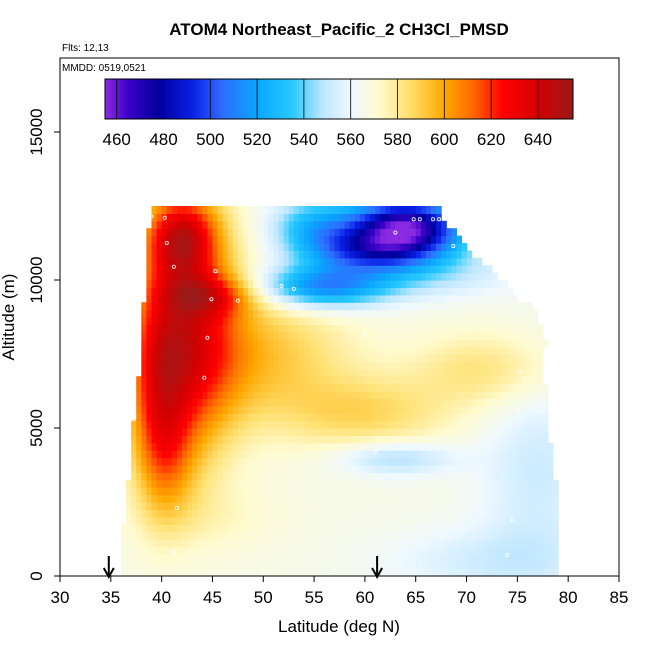  What do you see at coordinates (397, 139) in the screenshot?
I see `colorbar-tick-label: 580` at bounding box center [397, 139].